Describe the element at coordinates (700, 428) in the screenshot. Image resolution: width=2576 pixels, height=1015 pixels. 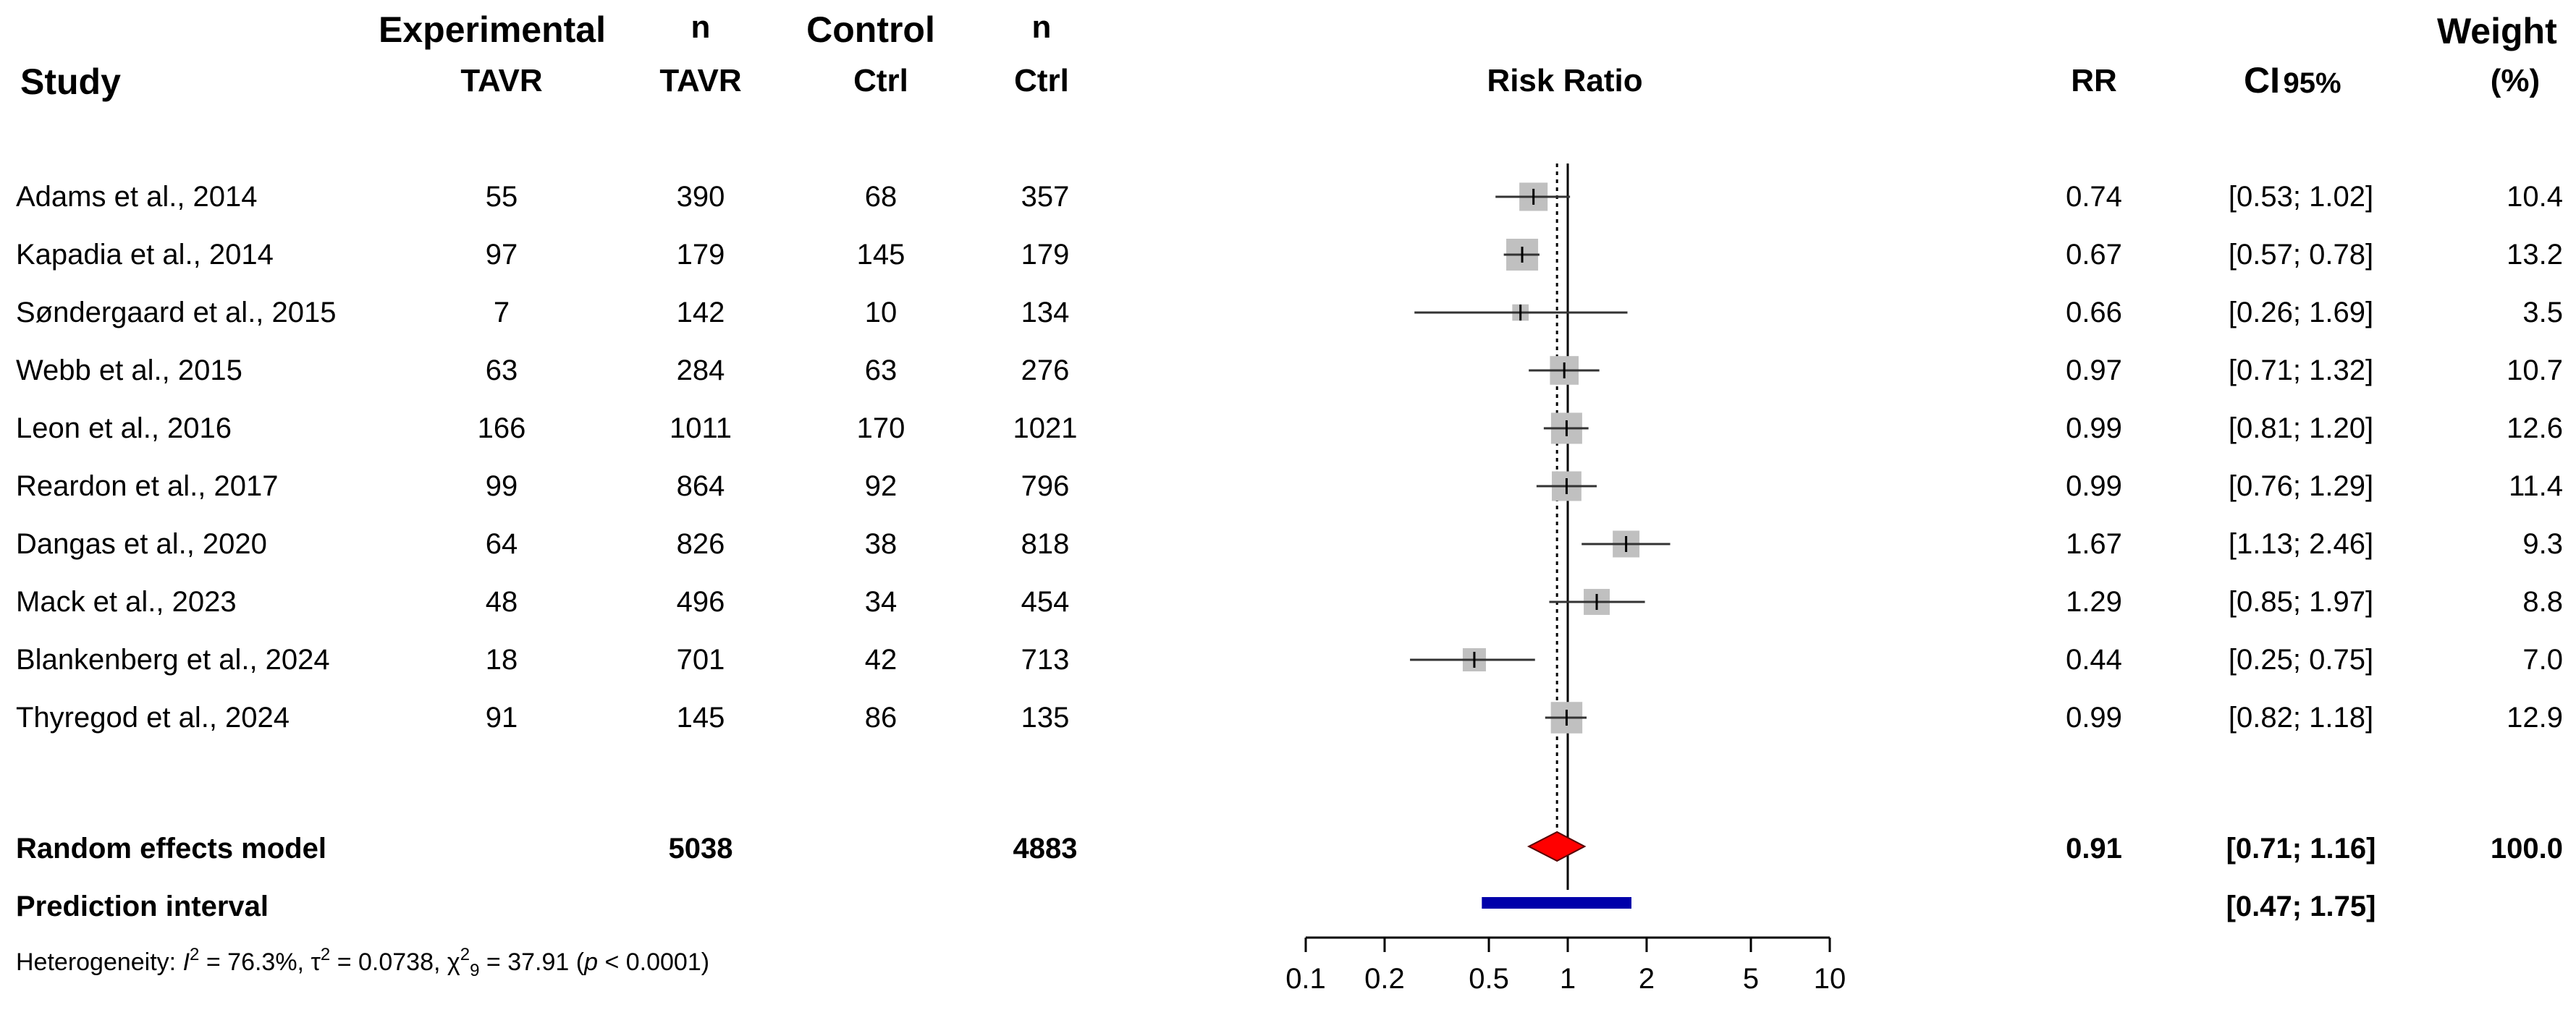
I see `n-experimental: 1011` at that location.